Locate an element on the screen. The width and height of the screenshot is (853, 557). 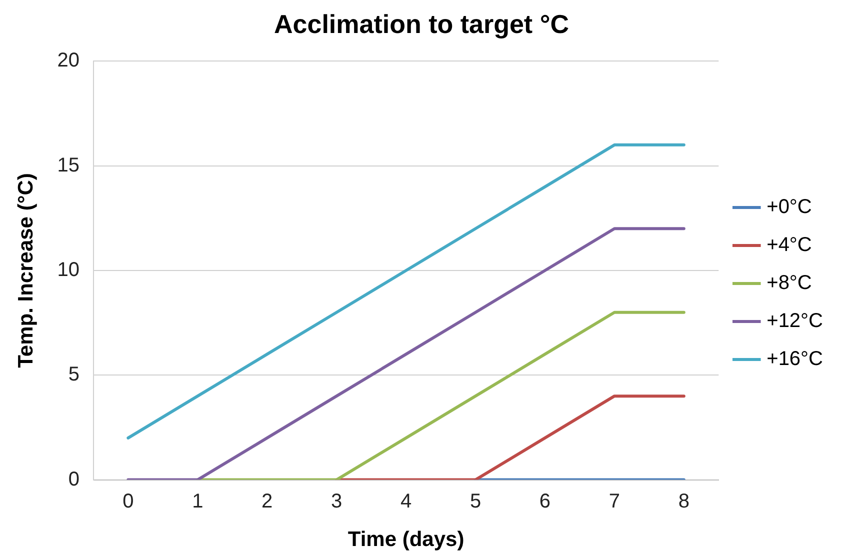
legend-label: +4°C is located at coordinates (789, 245).